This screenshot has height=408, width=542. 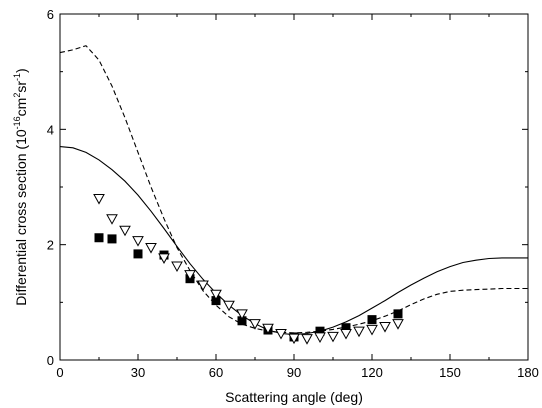 What do you see at coordinates (21, 87) in the screenshot?
I see `y-label-unit2: sr` at bounding box center [21, 87].